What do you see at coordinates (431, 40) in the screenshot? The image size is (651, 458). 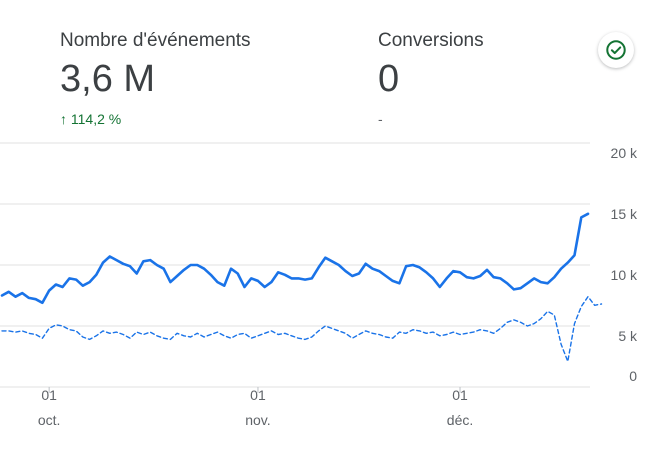 I see `metric-label: Conversions` at bounding box center [431, 40].